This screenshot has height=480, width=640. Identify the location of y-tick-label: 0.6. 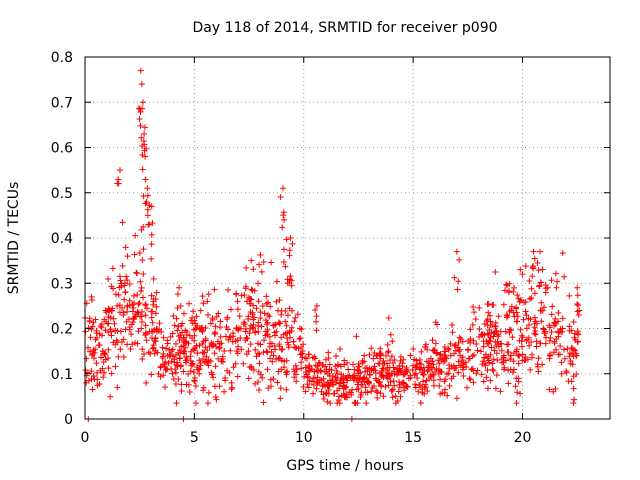
(62, 149).